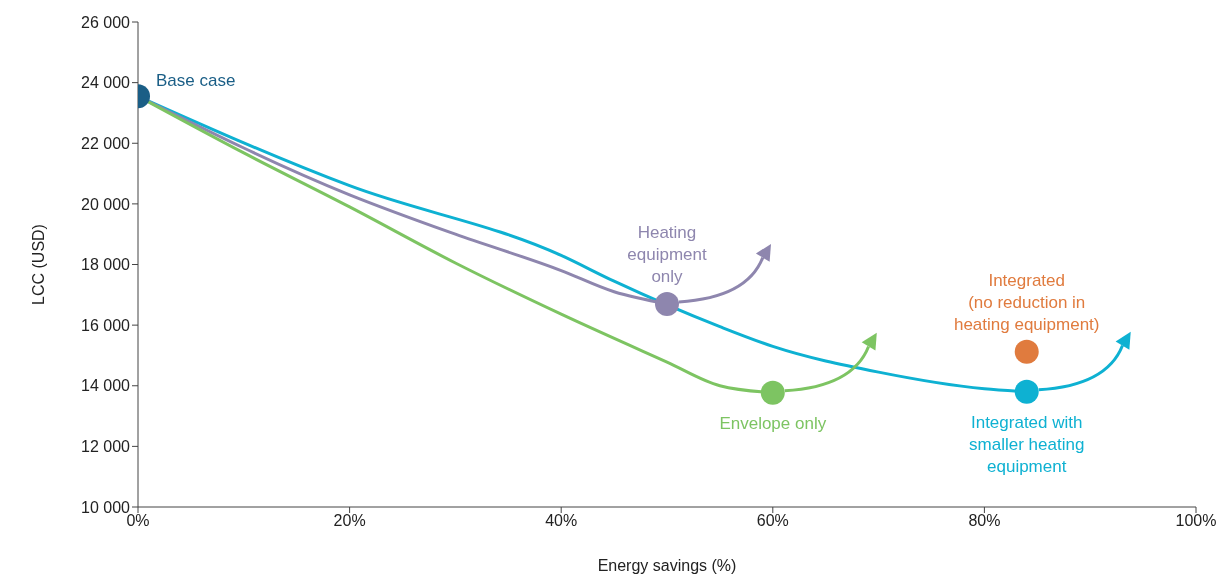  I want to click on x-tick-label: 60%, so click(772, 521).